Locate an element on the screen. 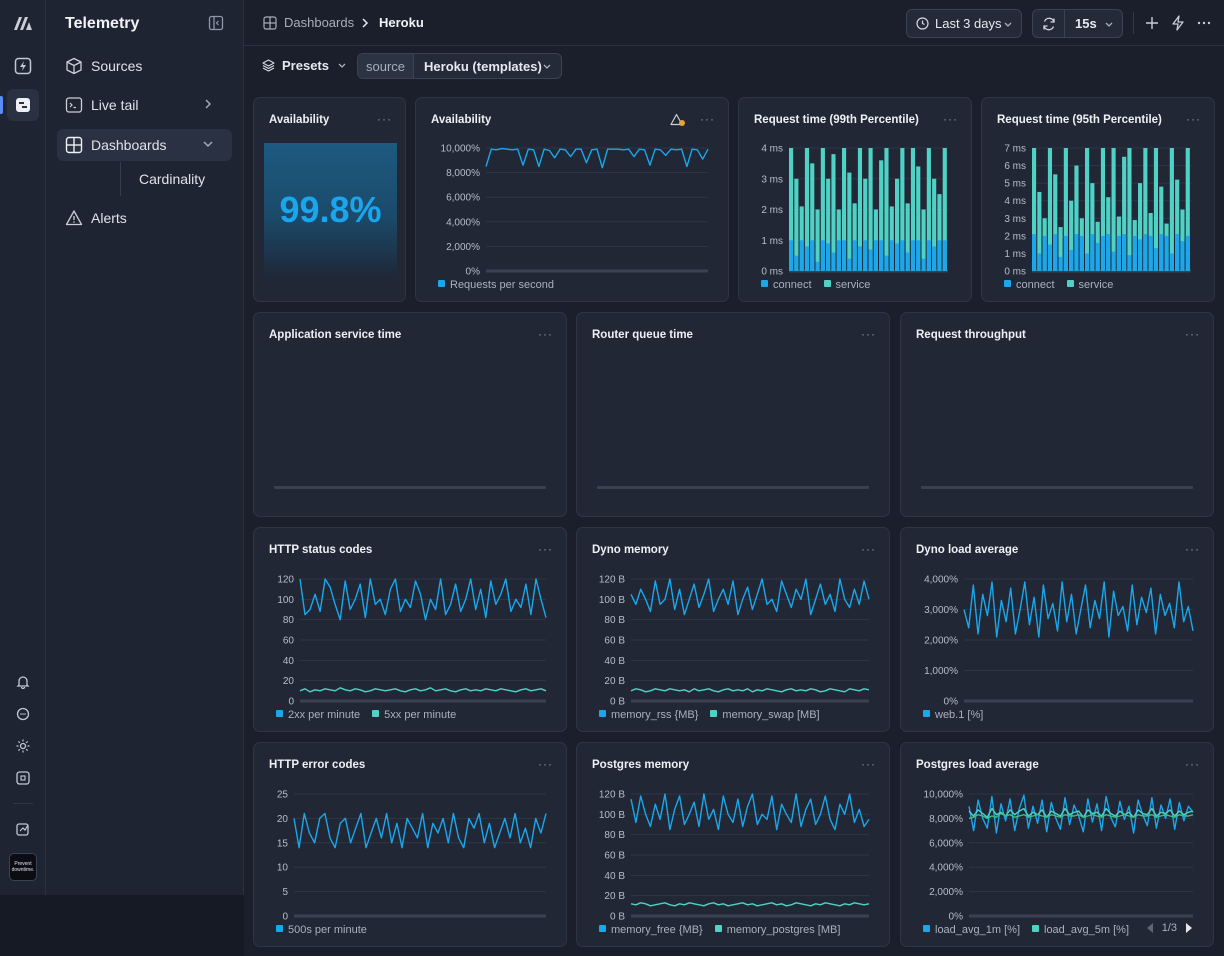 This screenshot has width=1224, height=956. legend-label: memory_swap [MB] is located at coordinates (771, 715).